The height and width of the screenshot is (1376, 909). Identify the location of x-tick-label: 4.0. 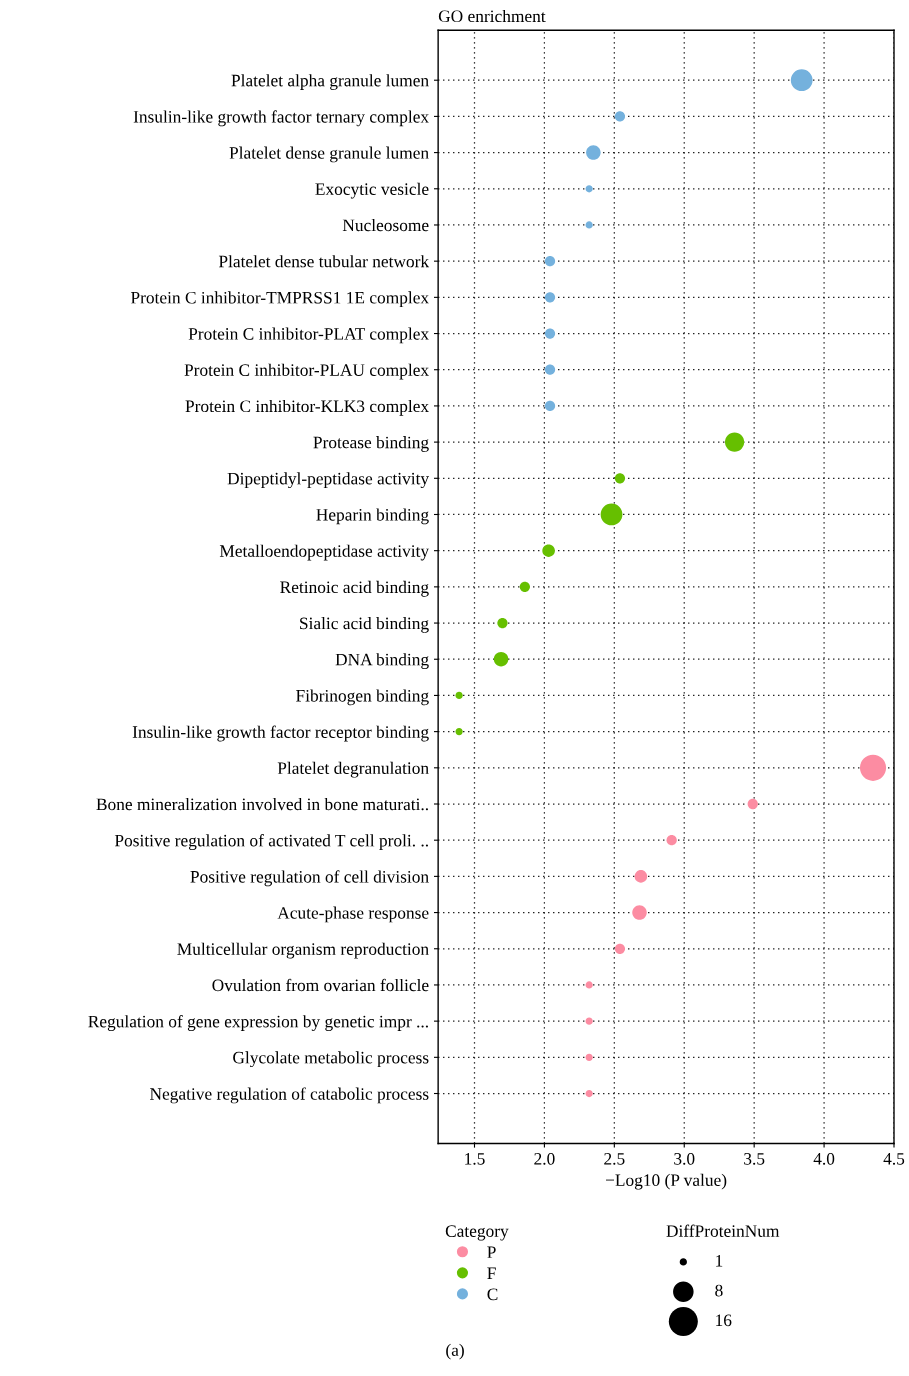
(824, 1158).